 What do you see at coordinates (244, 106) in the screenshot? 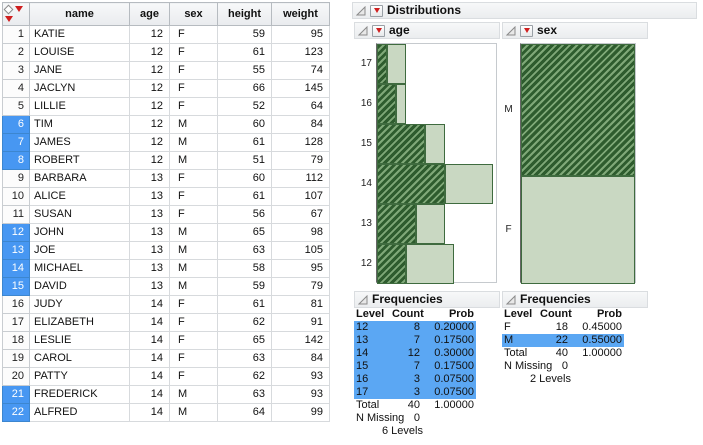
I see `cell-height: 52` at bounding box center [244, 106].